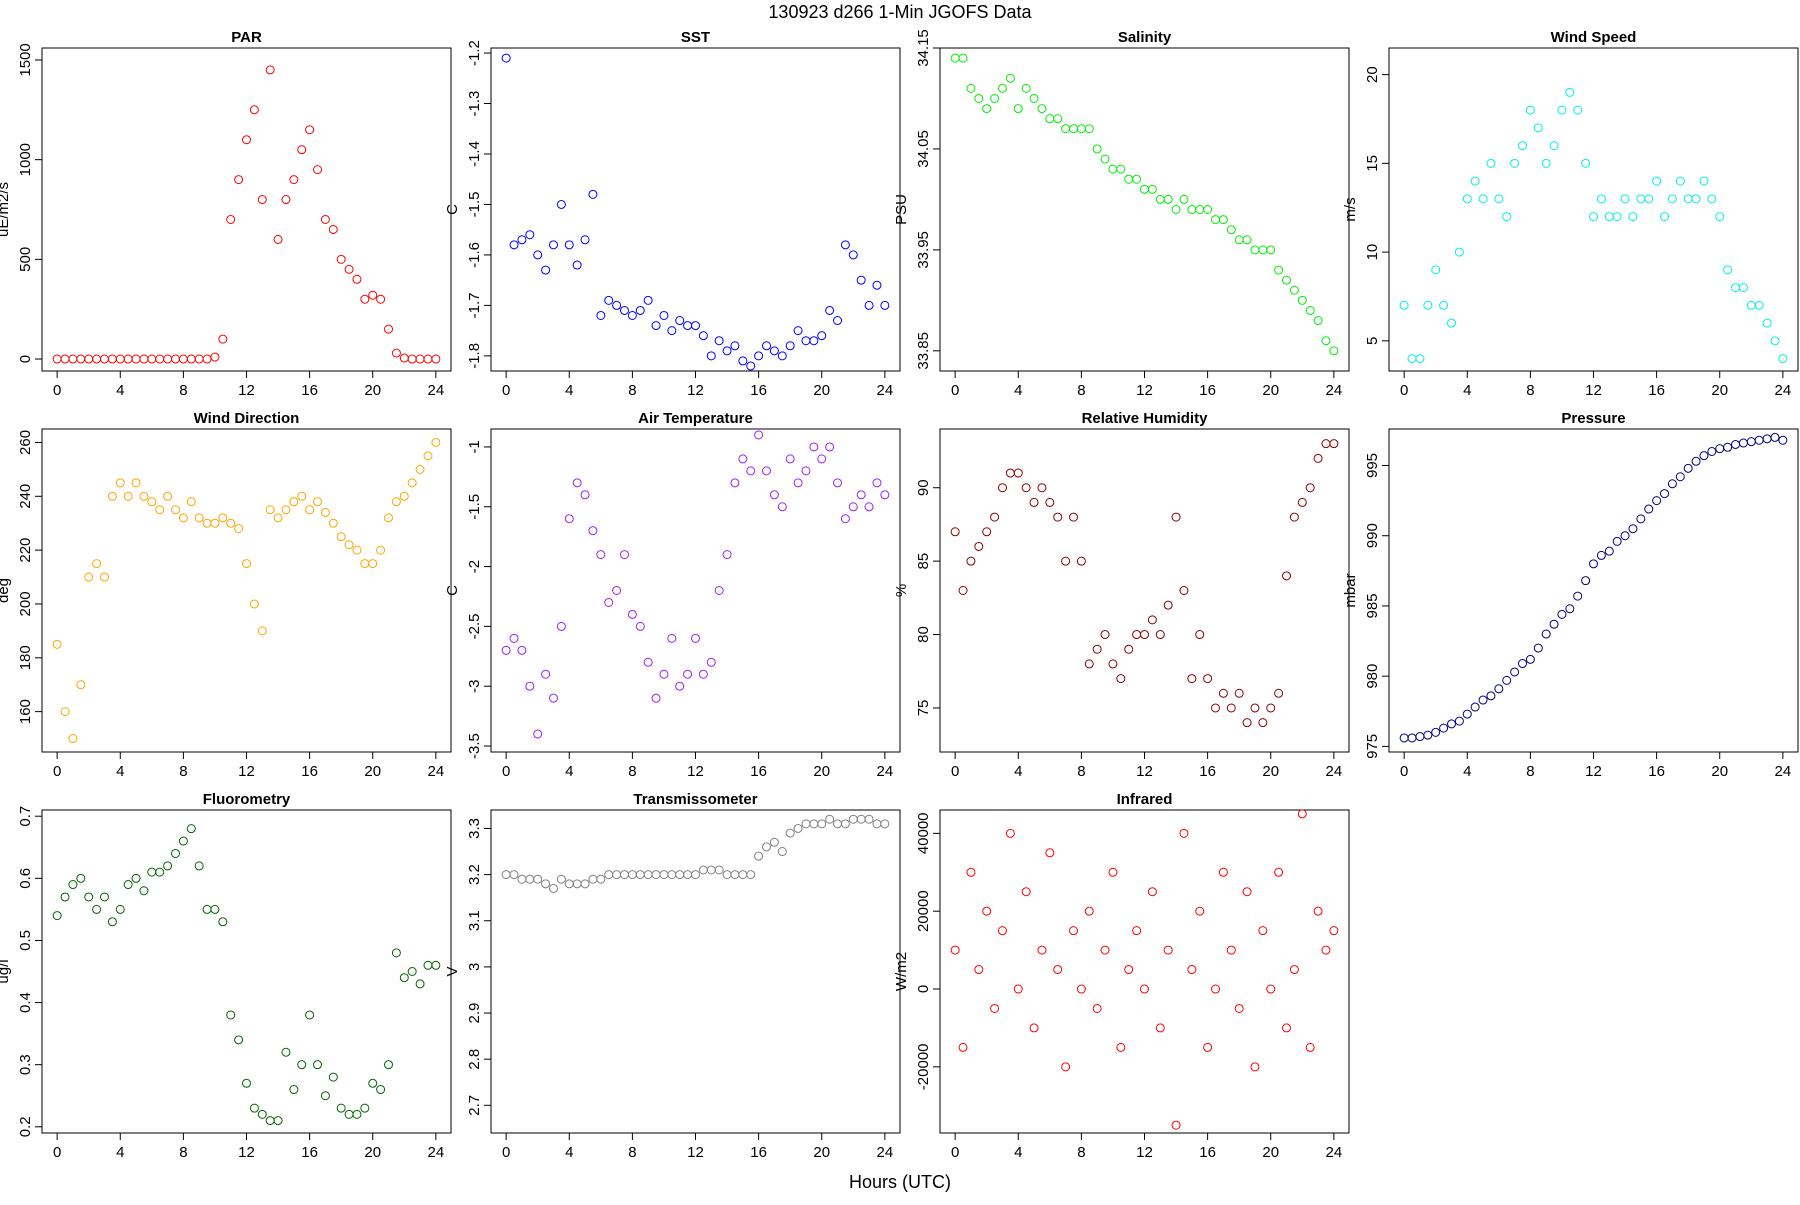  Describe the element at coordinates (25, 603) in the screenshot. I see `y-tick-label: 200` at that location.